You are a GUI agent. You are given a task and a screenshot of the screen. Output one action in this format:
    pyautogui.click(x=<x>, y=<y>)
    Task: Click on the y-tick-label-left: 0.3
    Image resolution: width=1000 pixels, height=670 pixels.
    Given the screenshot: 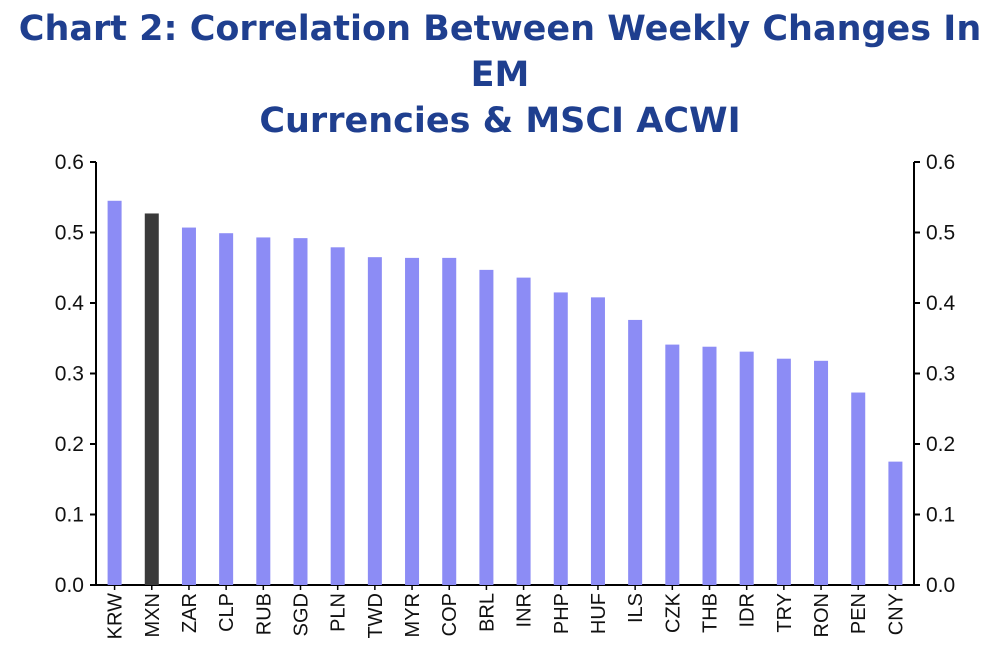 What is the action you would take?
    pyautogui.click(x=69, y=374)
    